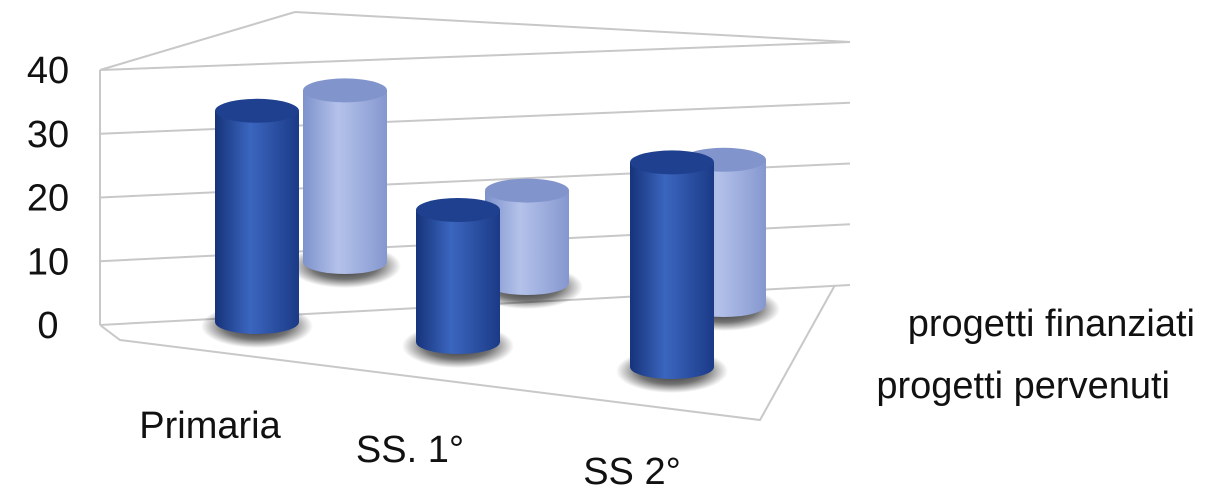 The height and width of the screenshot is (492, 1213). What do you see at coordinates (197, 41) in the screenshot?
I see `gridline-top-diagonal` at bounding box center [197, 41].